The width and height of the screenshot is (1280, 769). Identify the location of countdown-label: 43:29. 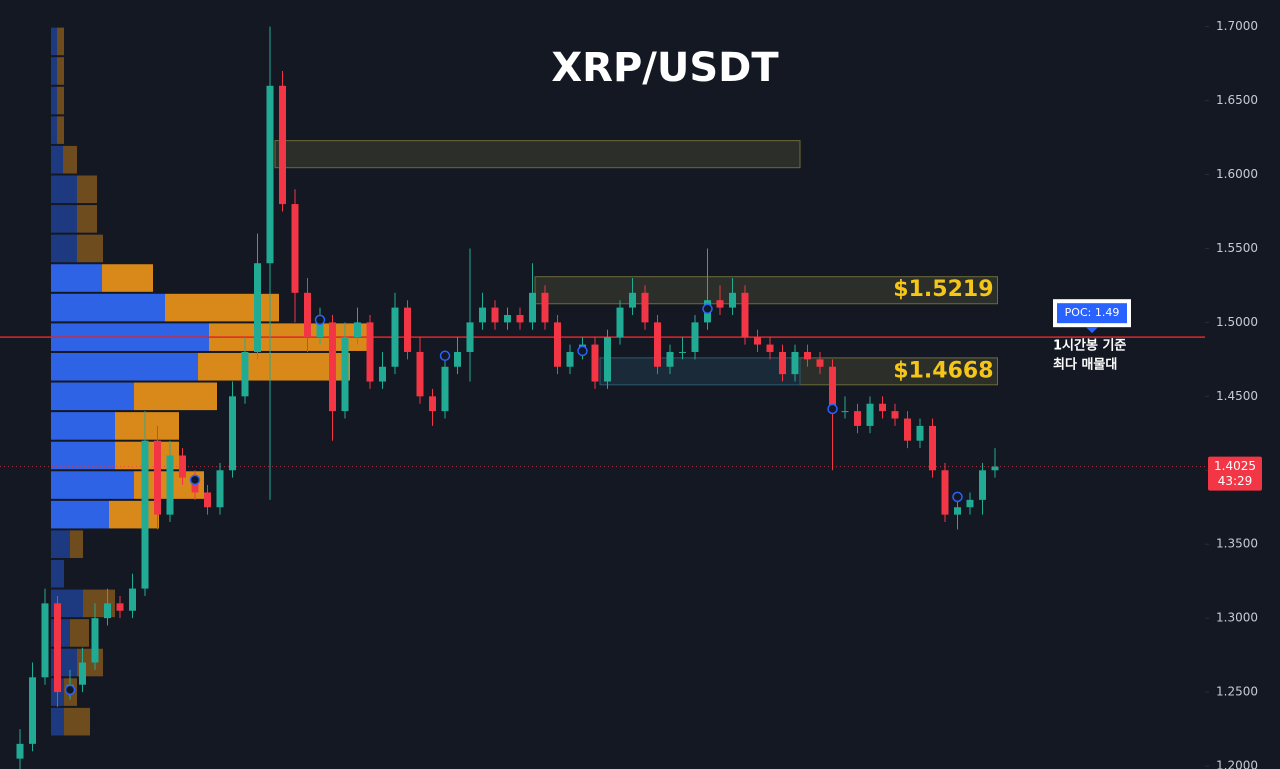
(1235, 481).